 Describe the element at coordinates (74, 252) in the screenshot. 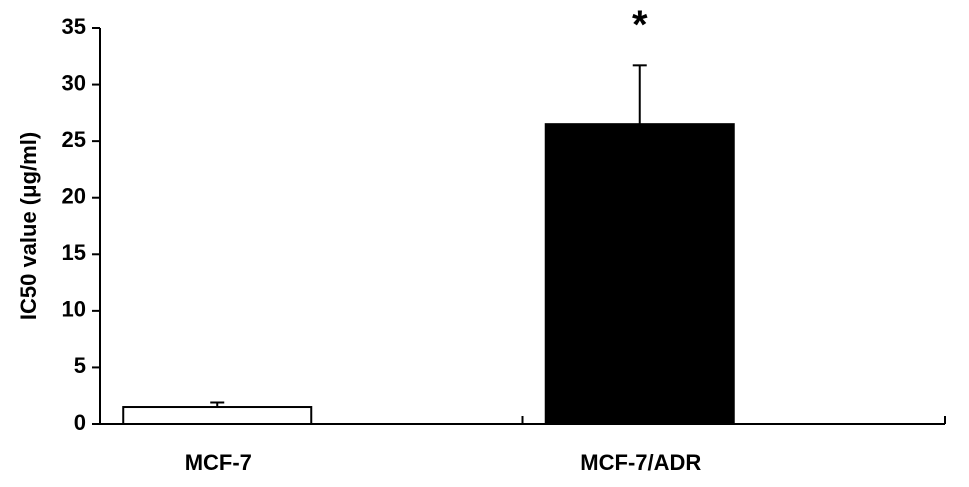

I see `y-tick-label: 15` at that location.